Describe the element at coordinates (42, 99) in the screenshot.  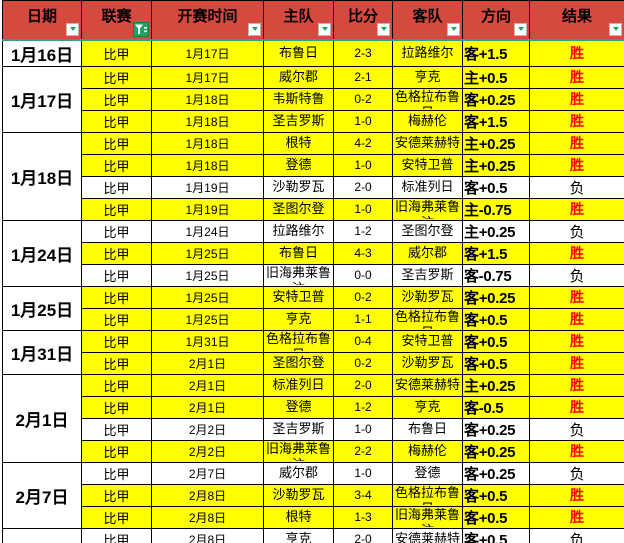
I see `cell-date: 1月17日` at that location.